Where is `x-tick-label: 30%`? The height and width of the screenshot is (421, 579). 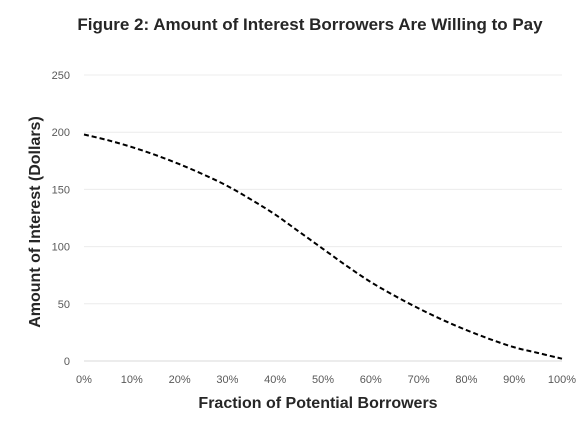 x-tick-label: 30% is located at coordinates (227, 380).